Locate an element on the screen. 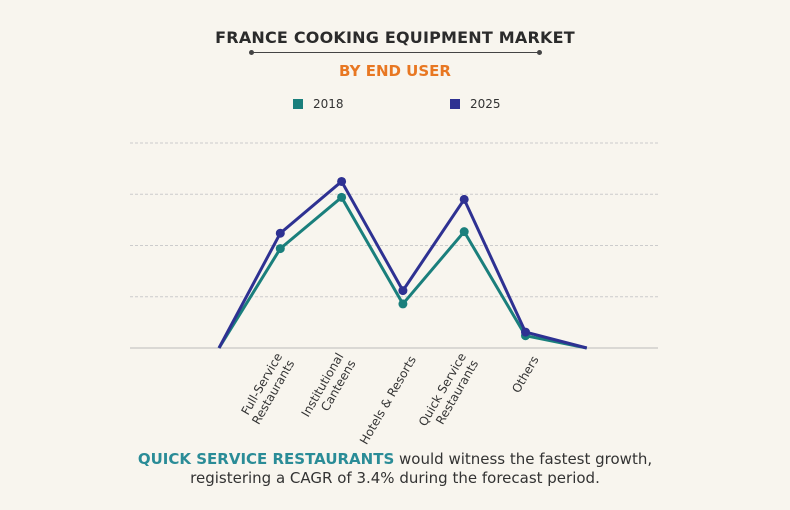 This screenshot has width=790, height=510. x-tick-label: Hotels & Resorts is located at coordinates (388, 400).